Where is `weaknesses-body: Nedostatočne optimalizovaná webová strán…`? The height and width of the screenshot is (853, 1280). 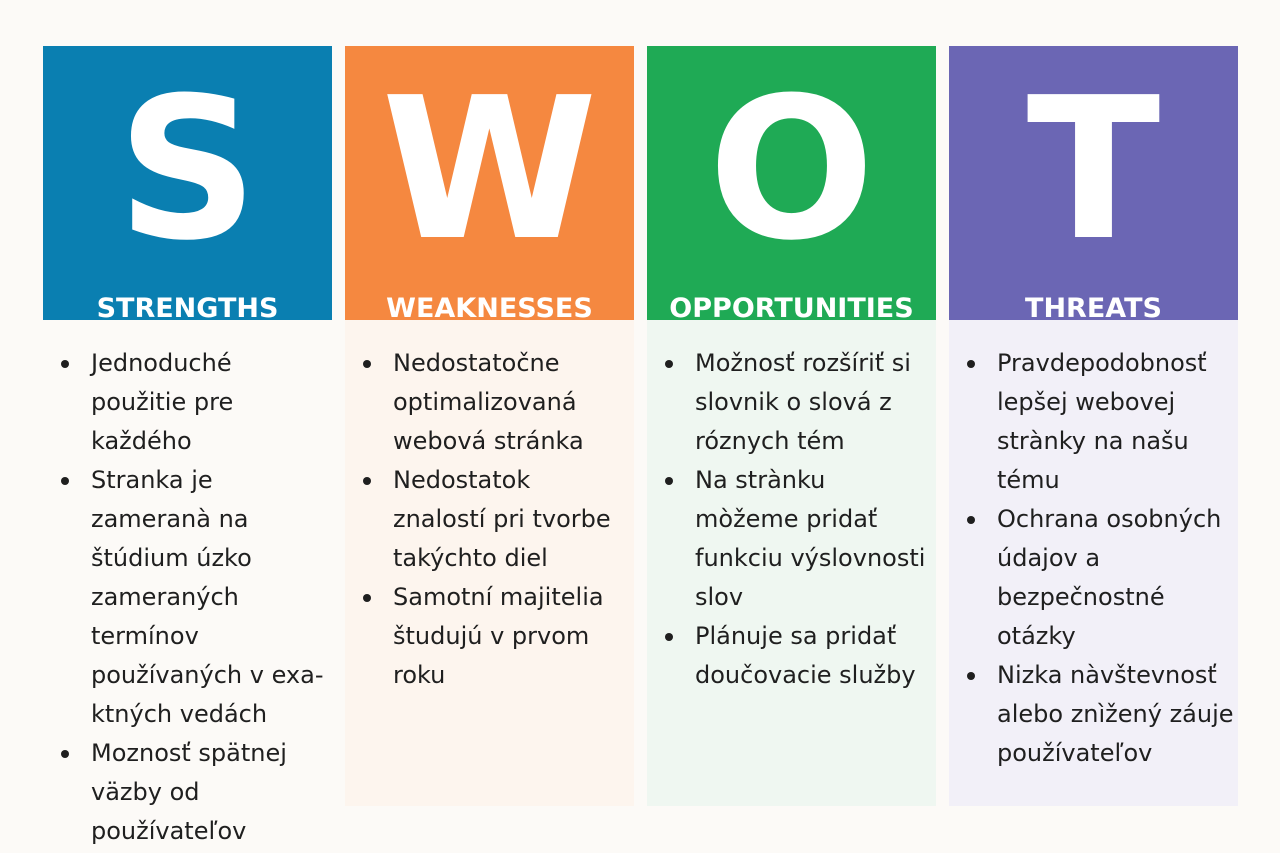
weaknesses-body: Nedostatočne optimalizovaná webová strán… is located at coordinates (489, 563).